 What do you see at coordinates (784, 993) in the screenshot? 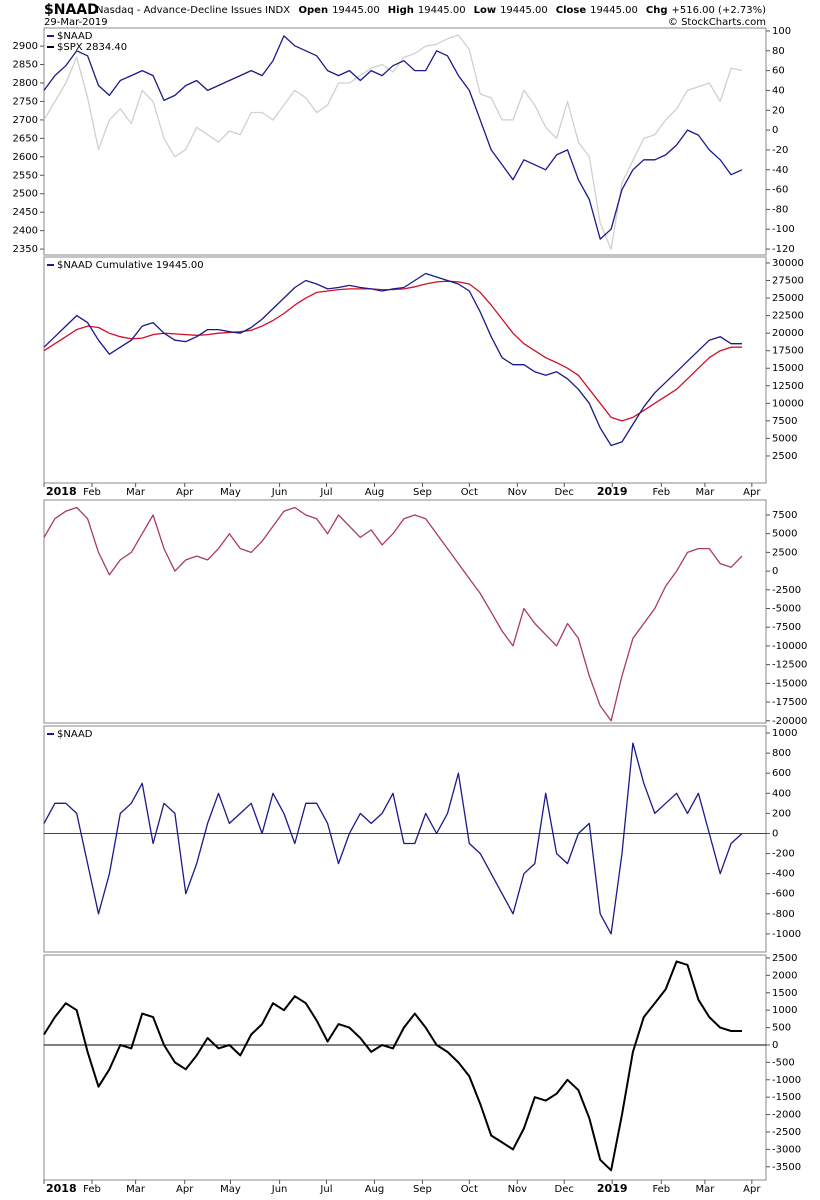
I see `y-tick-label: 1500` at bounding box center [784, 993].